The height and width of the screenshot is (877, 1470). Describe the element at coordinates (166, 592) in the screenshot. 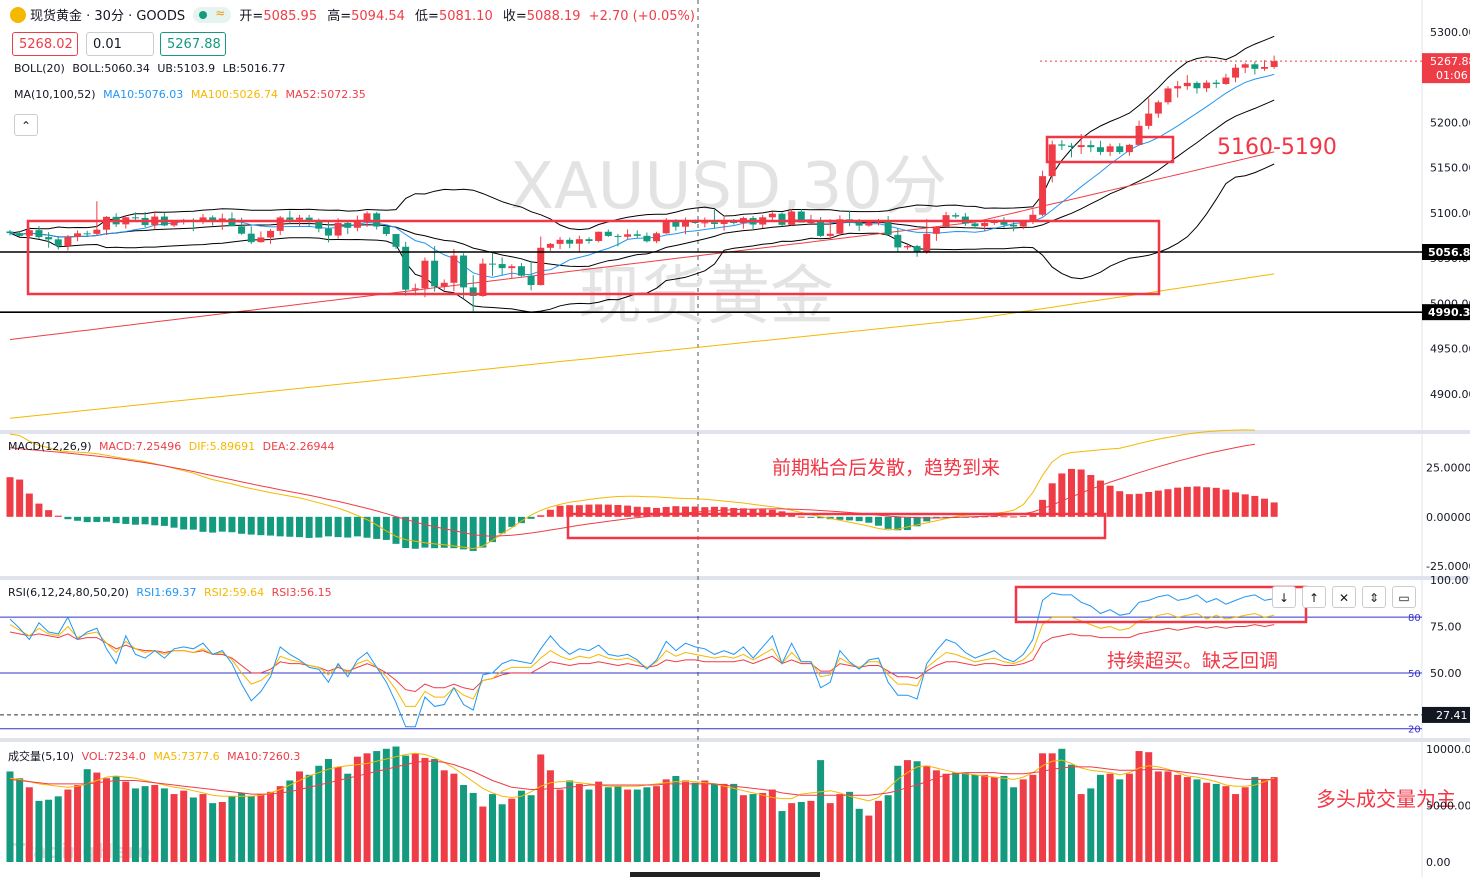

I see `rsi1-value: RSI1:69.37` at that location.